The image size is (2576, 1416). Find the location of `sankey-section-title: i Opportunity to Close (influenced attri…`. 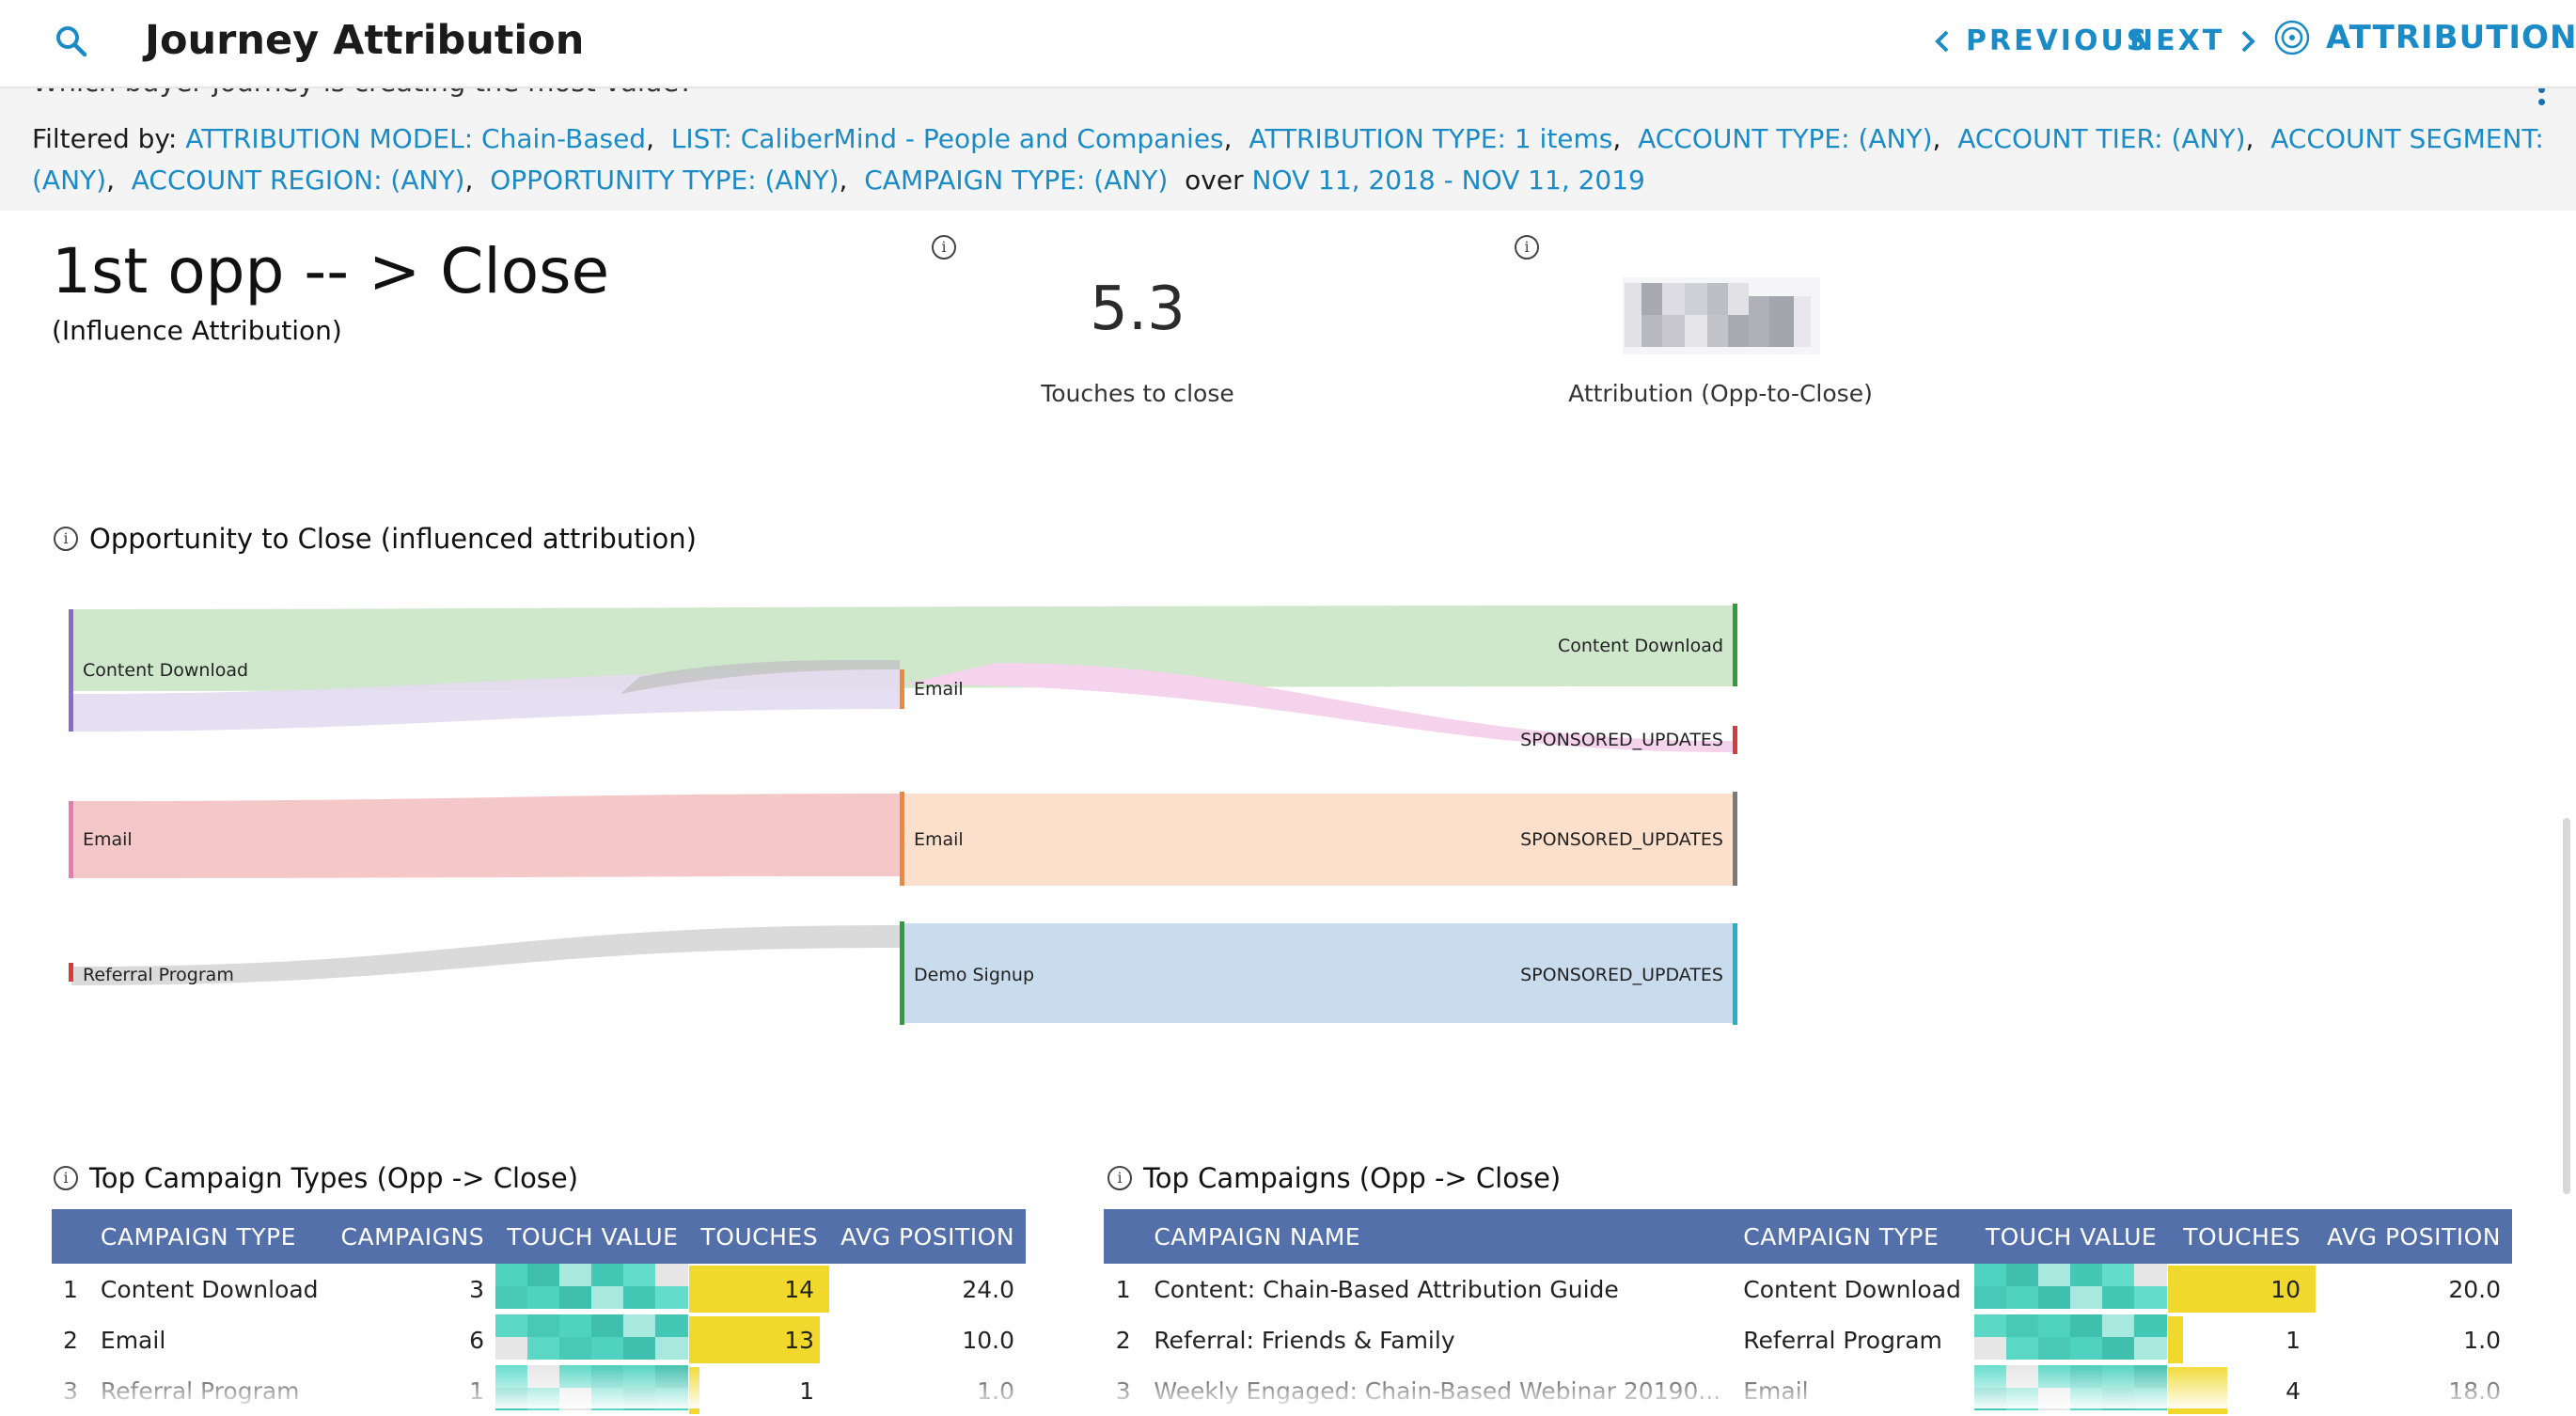

sankey-section-title: i Opportunity to Close (influenced attri… is located at coordinates (376, 539).